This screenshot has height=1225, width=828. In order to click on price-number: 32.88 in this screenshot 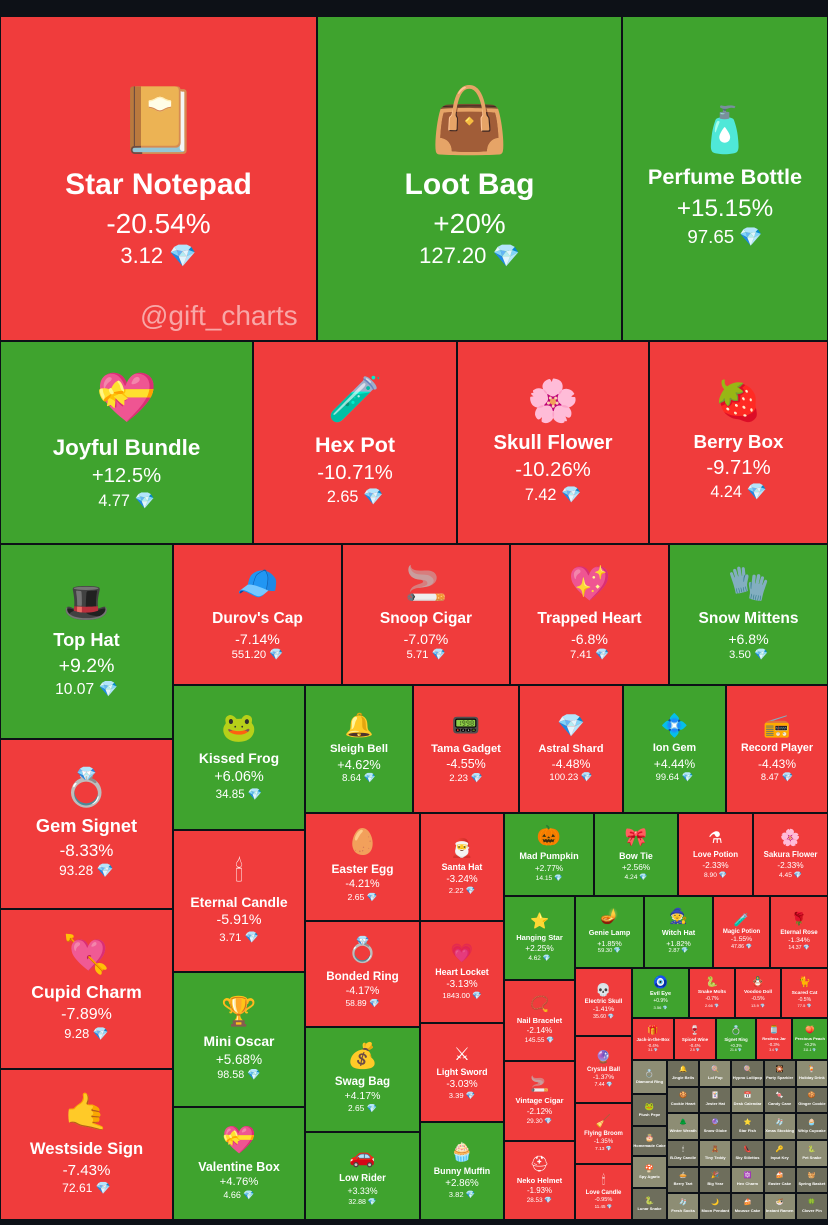, I will do `click(357, 1202)`.